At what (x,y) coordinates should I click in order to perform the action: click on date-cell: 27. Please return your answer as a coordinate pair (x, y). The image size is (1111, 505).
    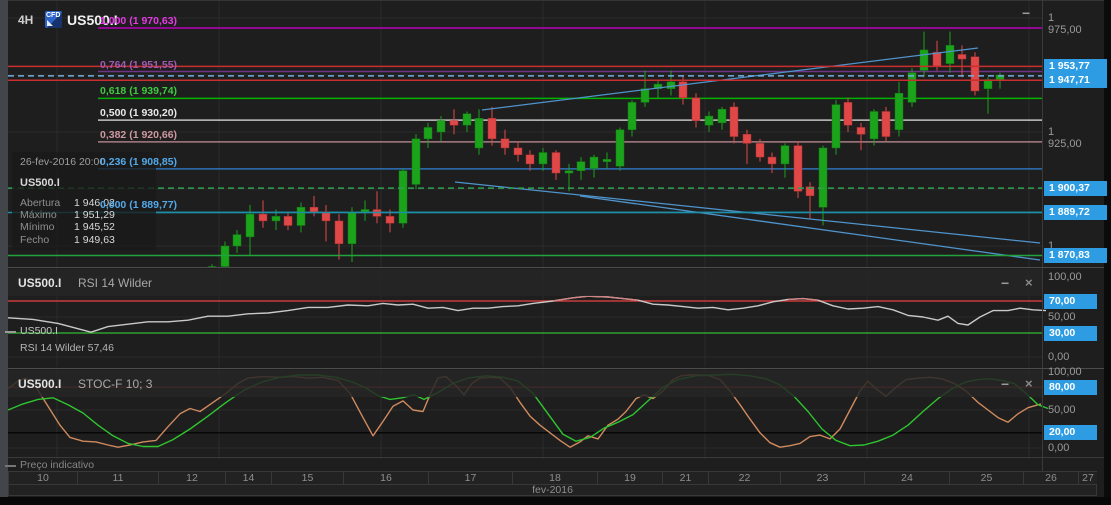
    Looking at the image, I should click on (1087, 478).